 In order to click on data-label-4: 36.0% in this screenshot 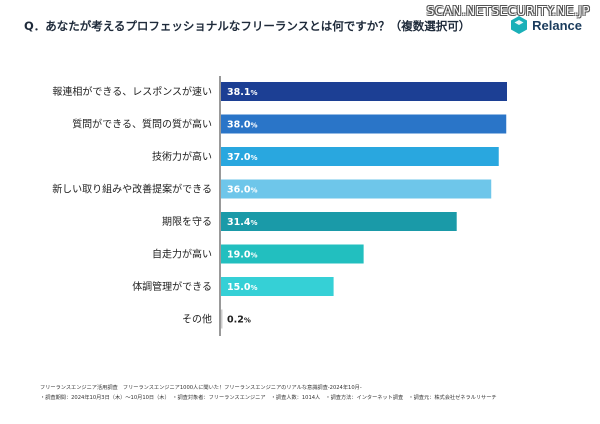, I will do `click(242, 190)`.